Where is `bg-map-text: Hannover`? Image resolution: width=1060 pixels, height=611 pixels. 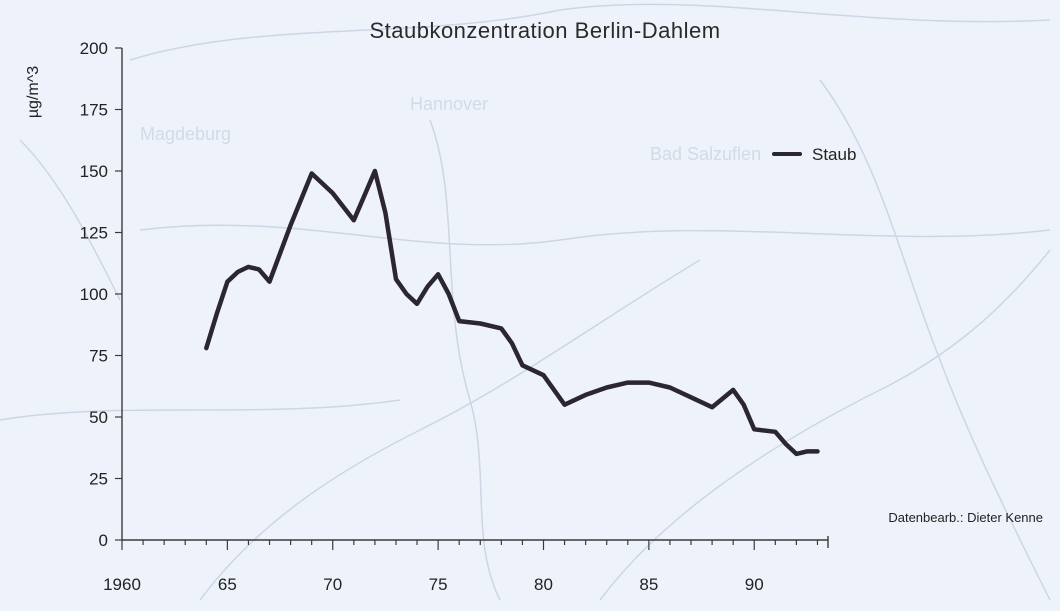
bg-map-text: Hannover is located at coordinates (449, 104).